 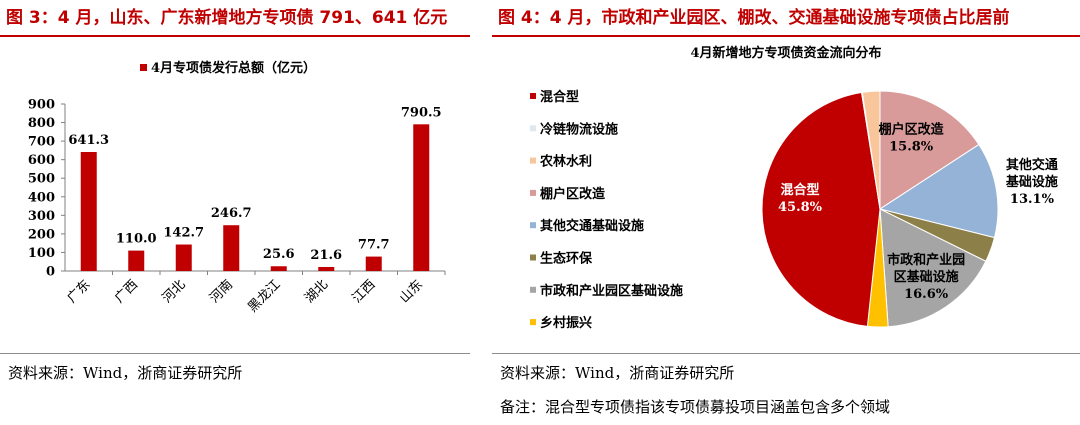 I want to click on legend-label: 市政和产业园区基础设施, so click(x=611, y=291).